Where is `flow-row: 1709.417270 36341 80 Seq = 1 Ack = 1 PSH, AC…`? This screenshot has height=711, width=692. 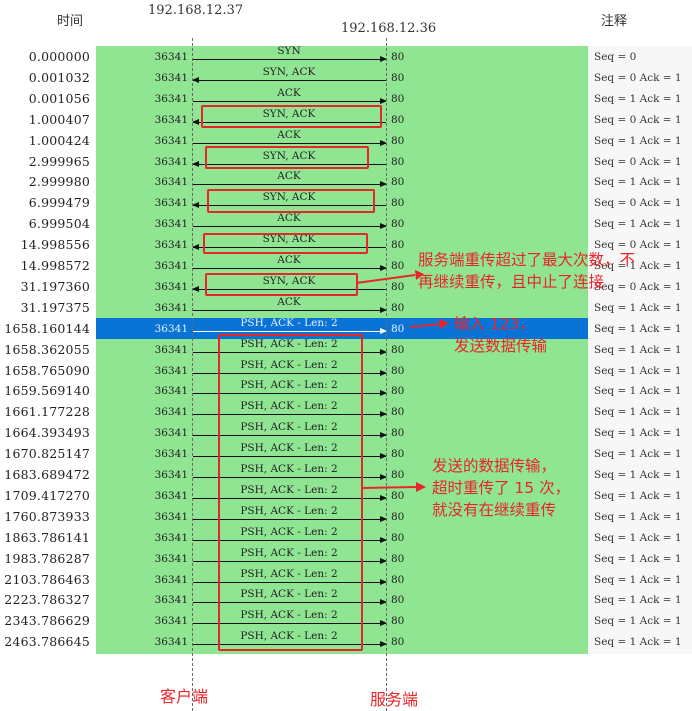 flow-row: 1709.417270 36341 80 Seq = 1 Ack = 1 PSH, AC… is located at coordinates (346, 495).